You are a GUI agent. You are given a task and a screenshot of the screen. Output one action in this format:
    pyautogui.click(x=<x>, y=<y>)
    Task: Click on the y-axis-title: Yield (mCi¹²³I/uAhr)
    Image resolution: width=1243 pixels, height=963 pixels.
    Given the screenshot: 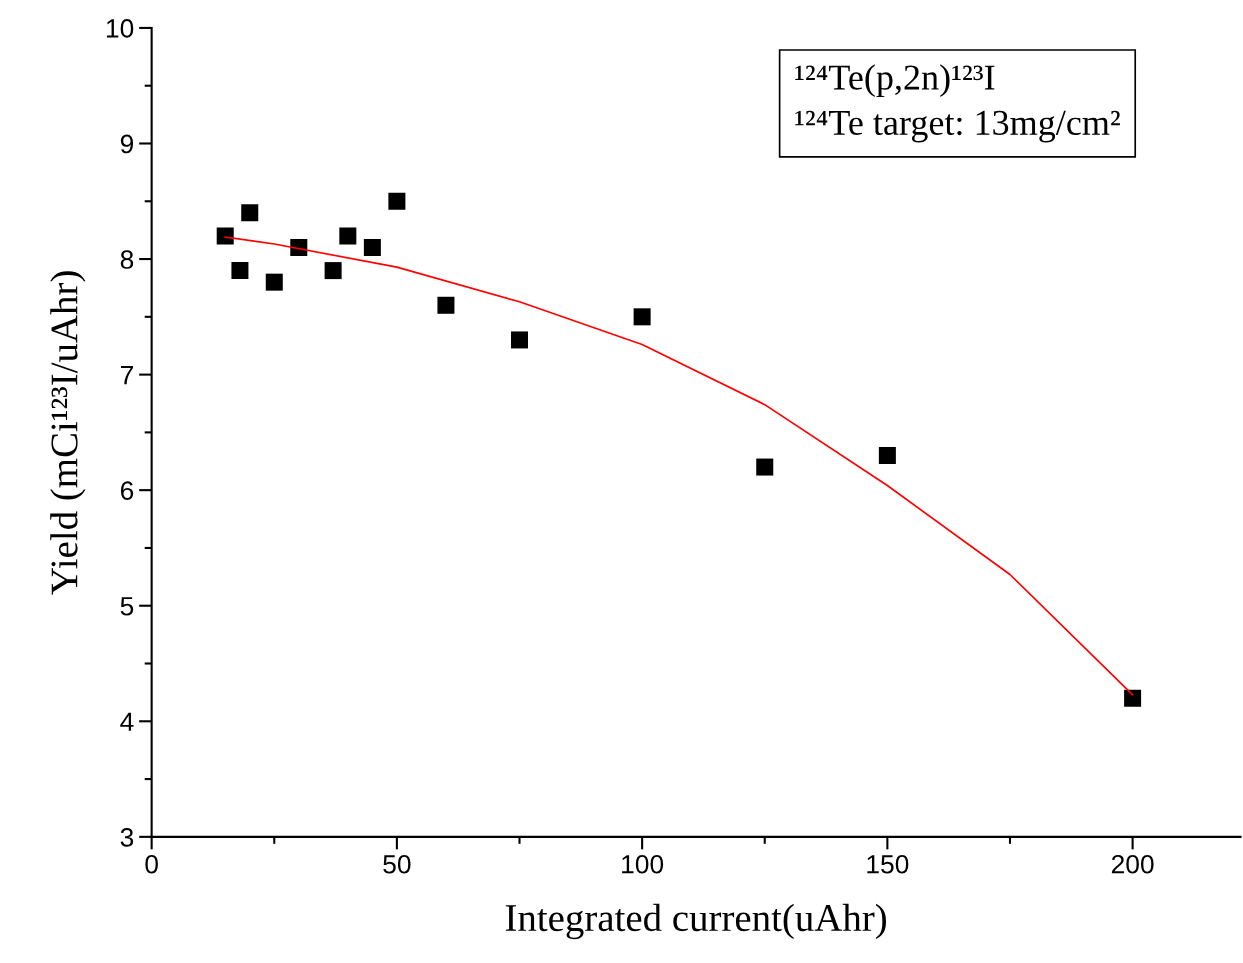 What is the action you would take?
    pyautogui.click(x=68, y=433)
    